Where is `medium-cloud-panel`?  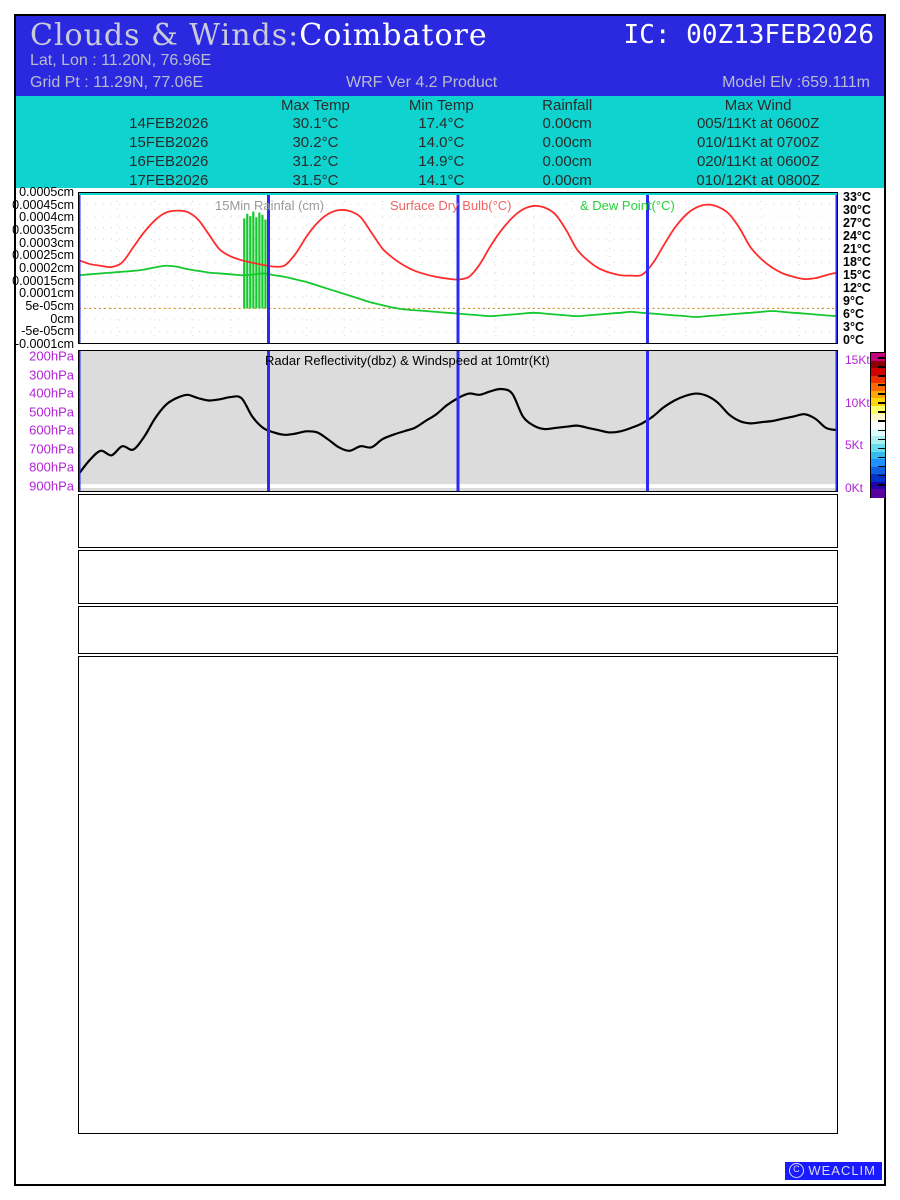 medium-cloud-panel is located at coordinates (458, 577).